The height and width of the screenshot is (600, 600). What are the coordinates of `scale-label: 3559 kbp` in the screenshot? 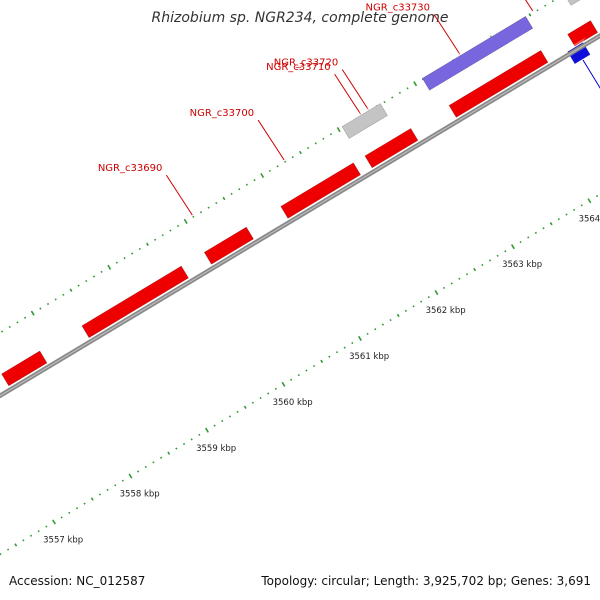 It's located at (216, 449).